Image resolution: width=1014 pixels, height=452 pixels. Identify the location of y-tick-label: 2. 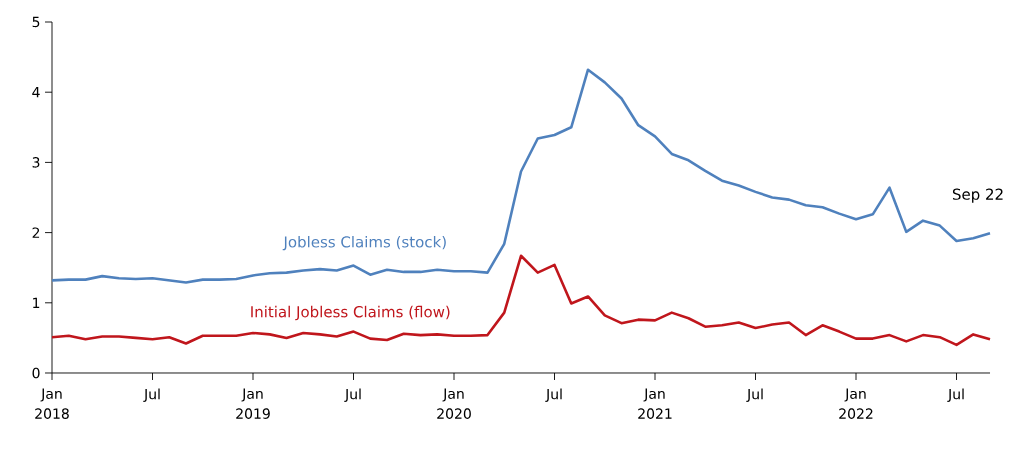
(36, 232).